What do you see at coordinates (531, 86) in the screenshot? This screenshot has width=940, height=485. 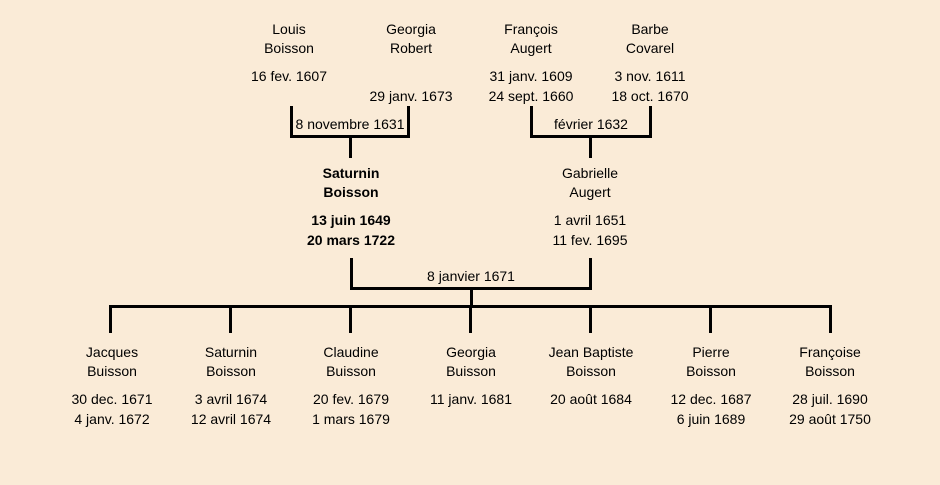 I see `person-dates: 31 janv. 1609 24 sept. 1660` at bounding box center [531, 86].